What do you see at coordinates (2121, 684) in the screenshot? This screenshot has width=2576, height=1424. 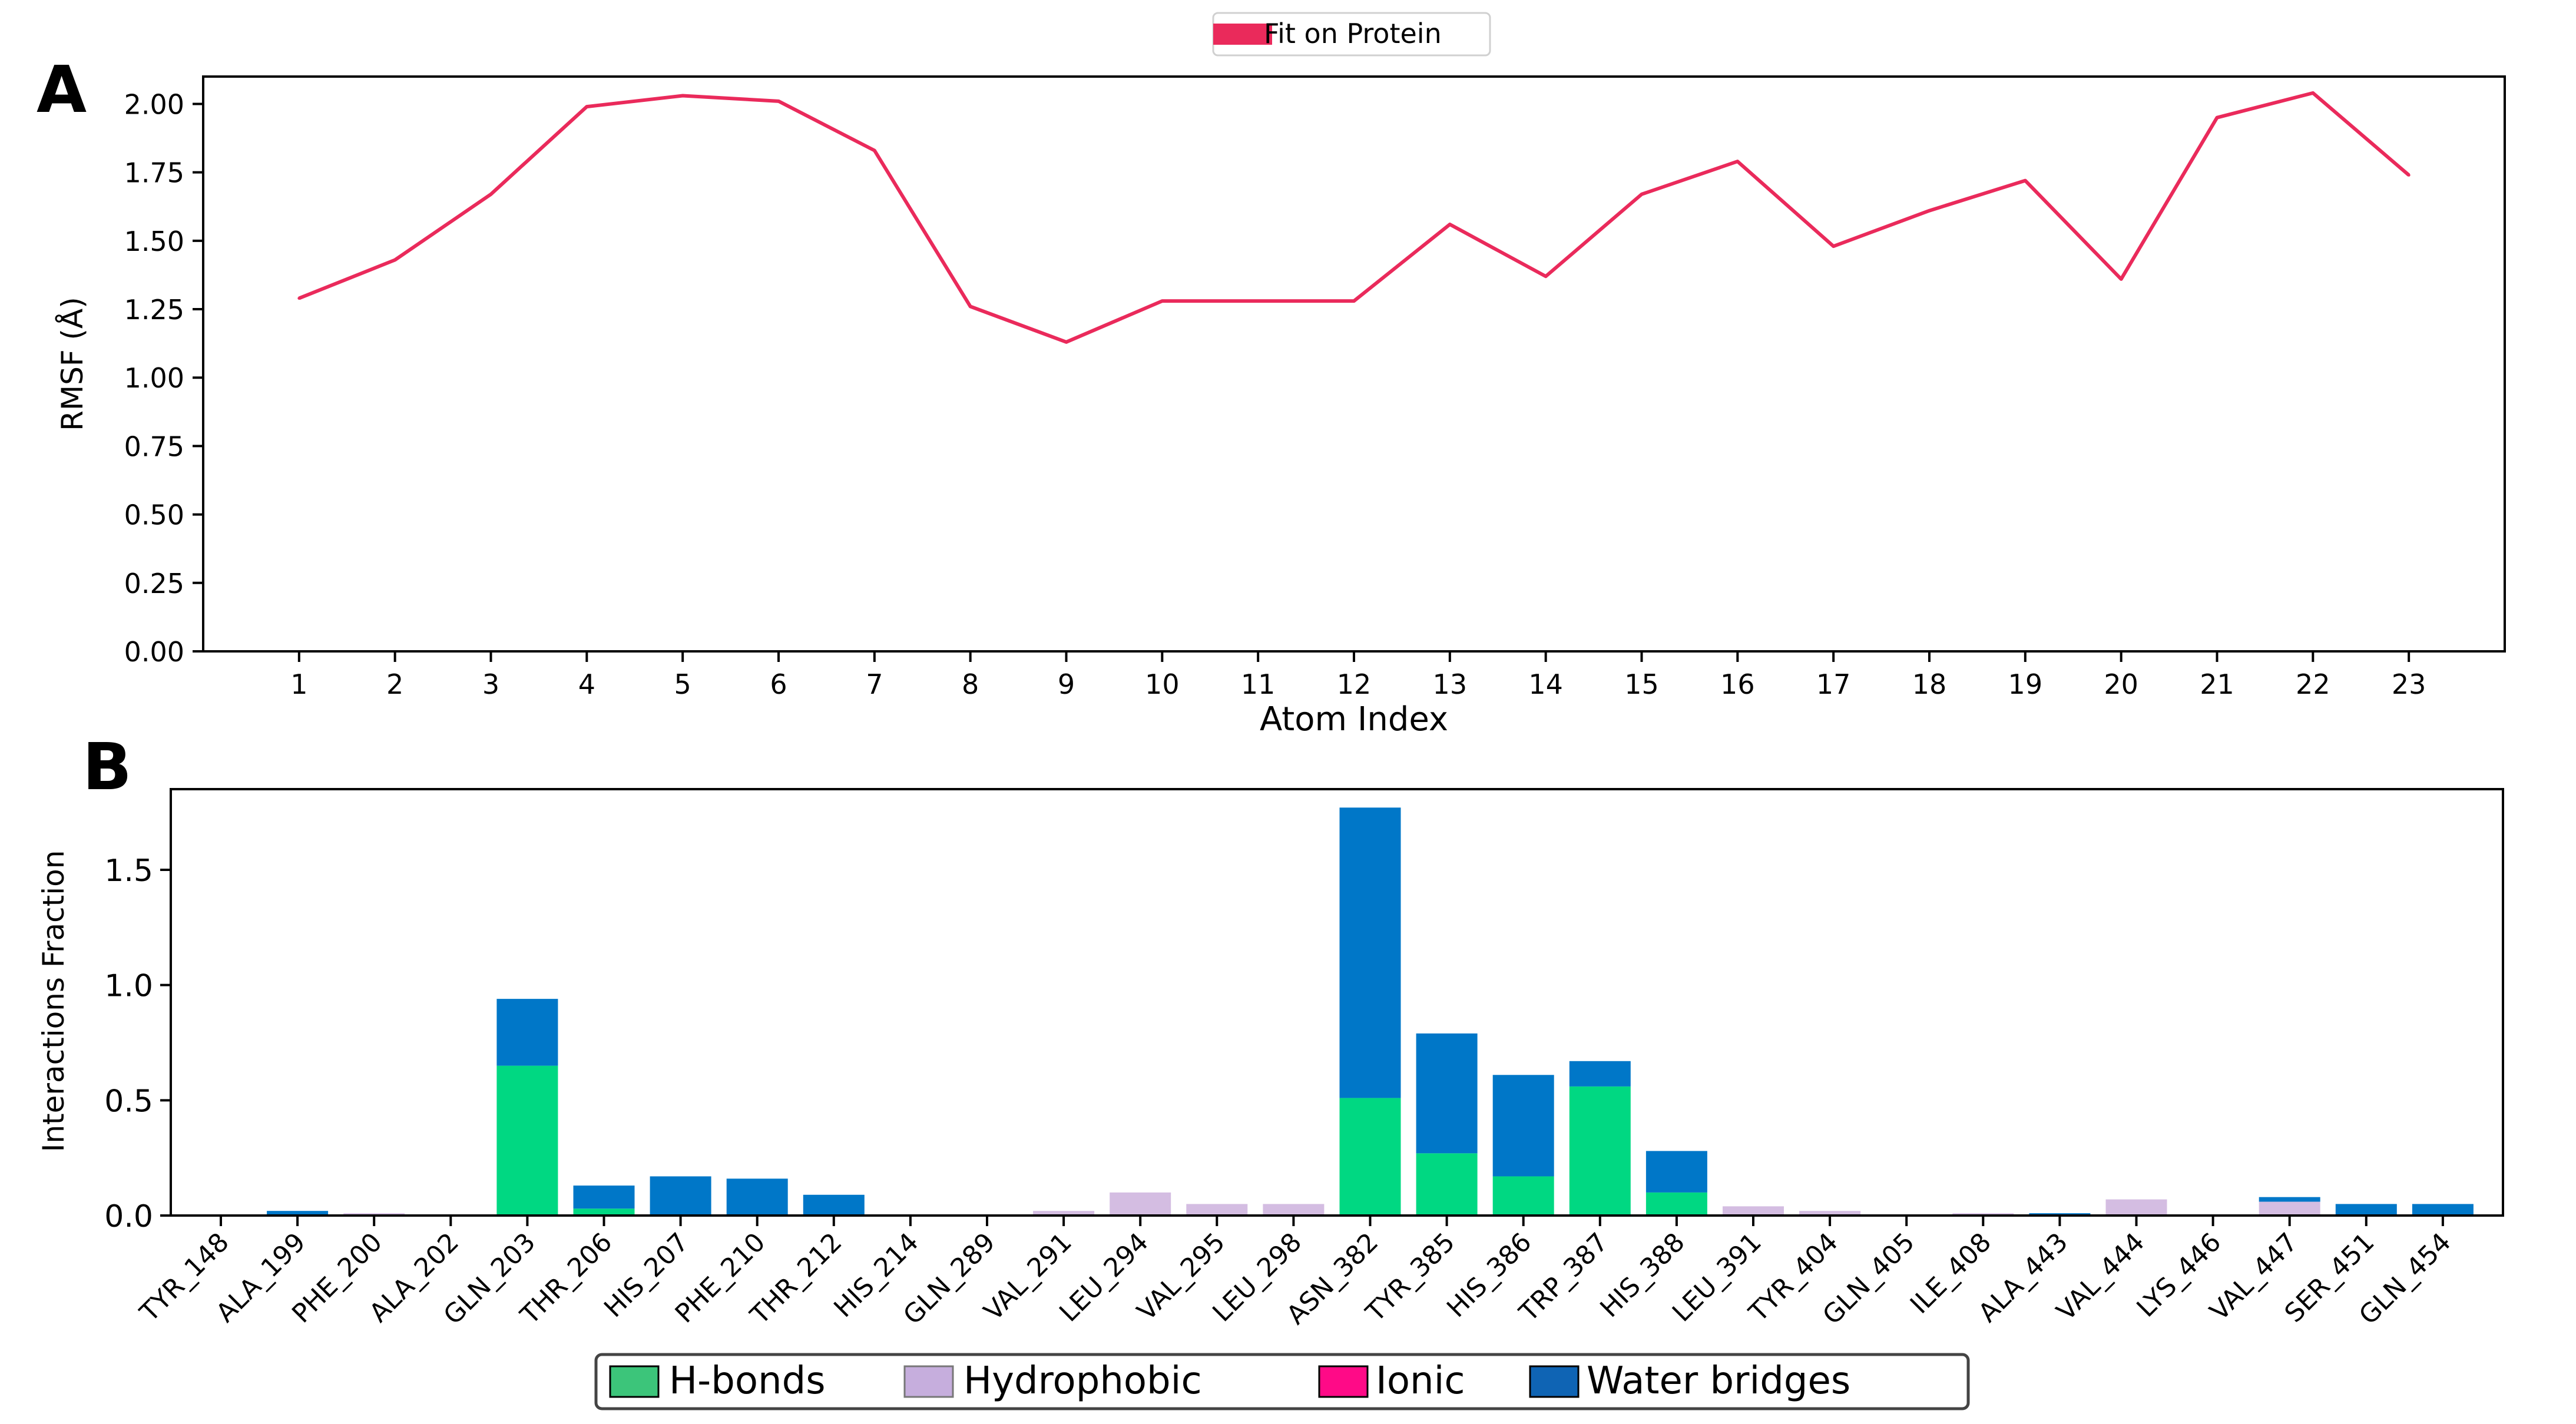 I see `x-tick-label: 20` at bounding box center [2121, 684].